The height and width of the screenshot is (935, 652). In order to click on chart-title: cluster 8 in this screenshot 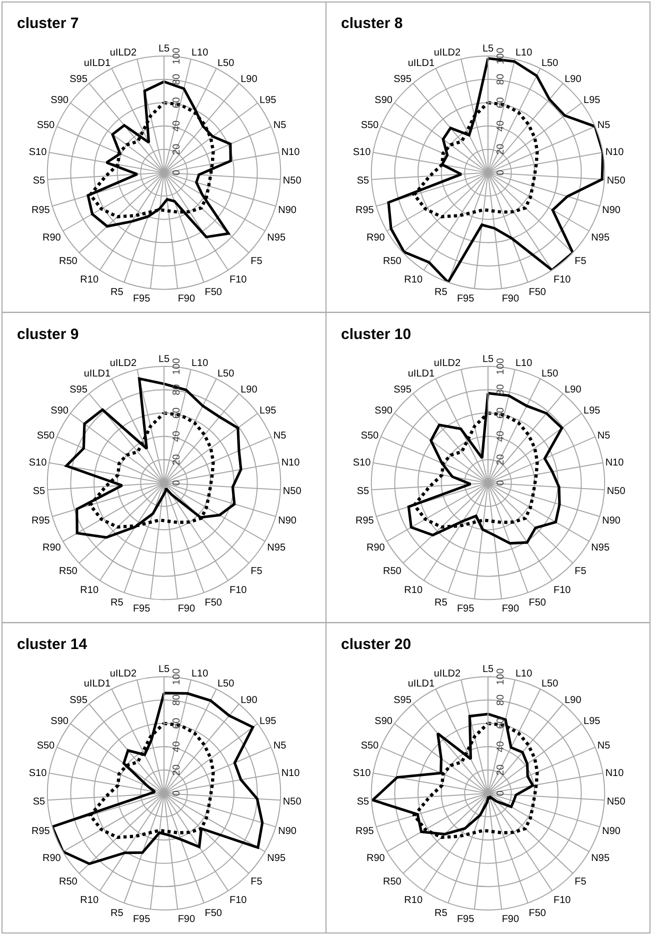, I will do `click(372, 23)`.